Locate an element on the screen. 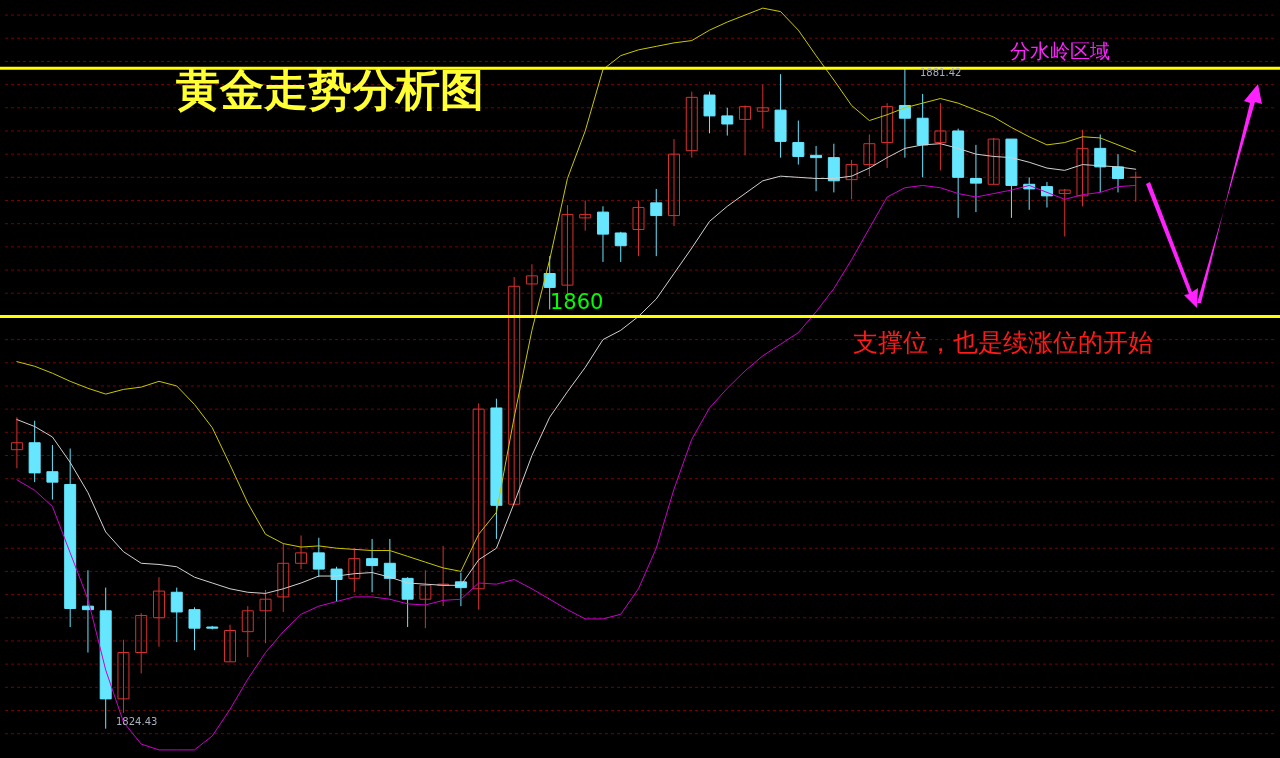  ref-line-label: 1860 is located at coordinates (577, 302).